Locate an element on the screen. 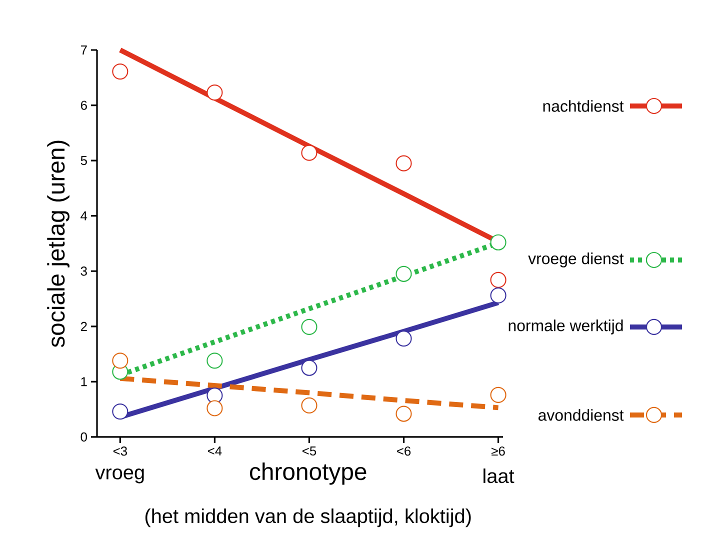 The image size is (709, 559). y-axis-title: sociale jetlag (uren) is located at coordinates (58, 244).